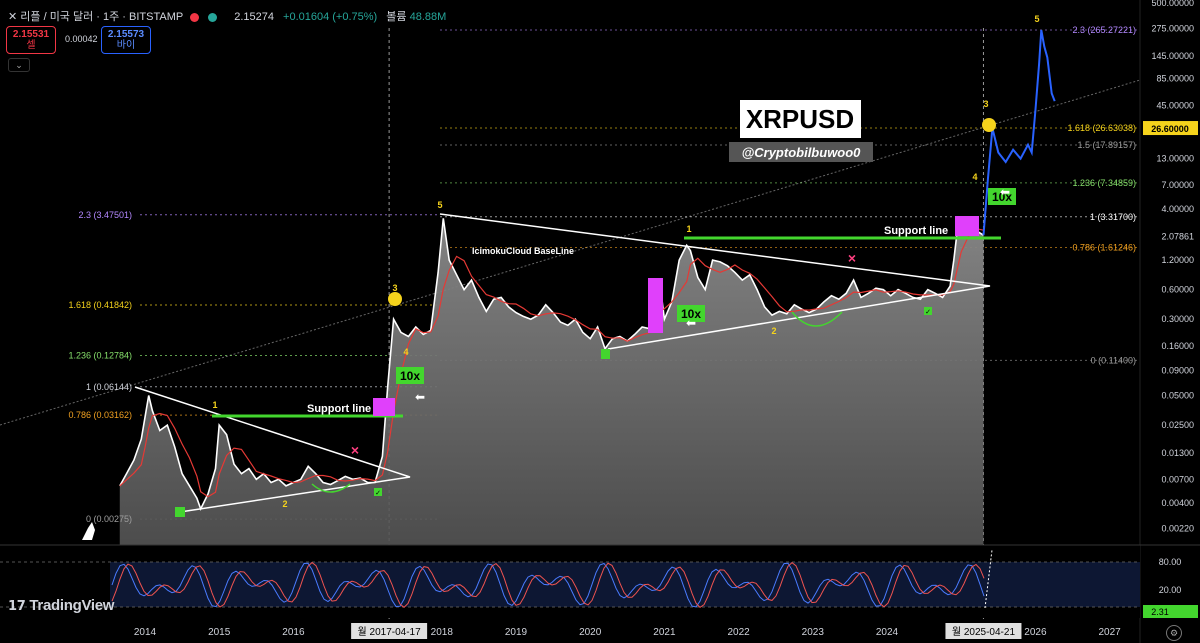  What do you see at coordinates (1177, 370) in the screenshot?
I see `y-tick-label: 0.09000` at bounding box center [1177, 370].